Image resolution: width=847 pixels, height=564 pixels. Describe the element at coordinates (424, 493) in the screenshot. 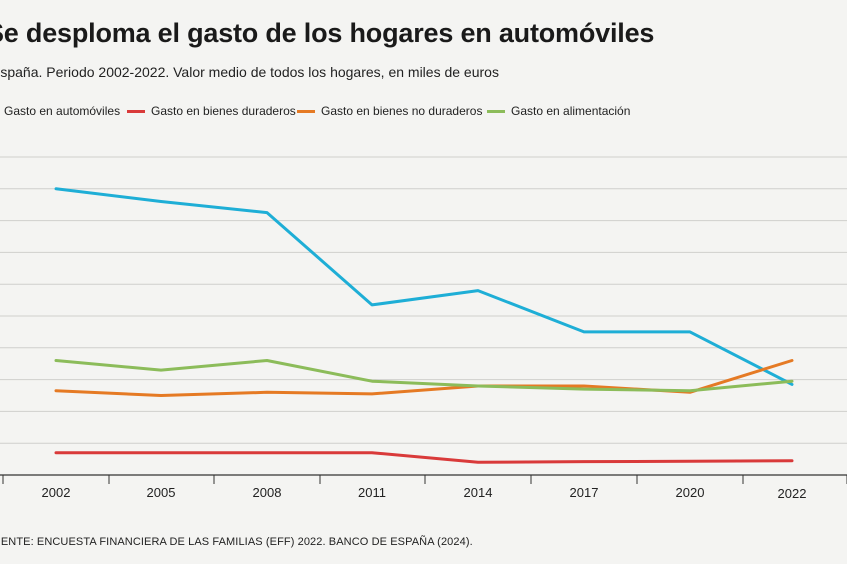

I see `x-tick-labels: 2002 2005 2008 2011 2014 2017 2020 2022` at that location.